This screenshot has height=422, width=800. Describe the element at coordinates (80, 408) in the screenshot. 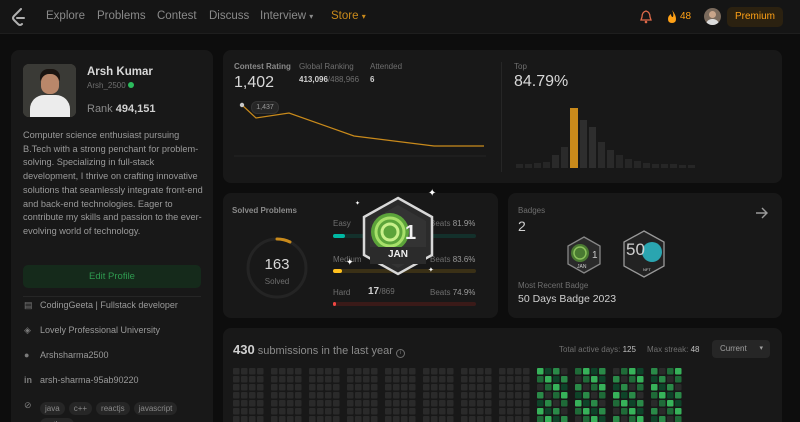

I see `skill-tag: c++` at that location.